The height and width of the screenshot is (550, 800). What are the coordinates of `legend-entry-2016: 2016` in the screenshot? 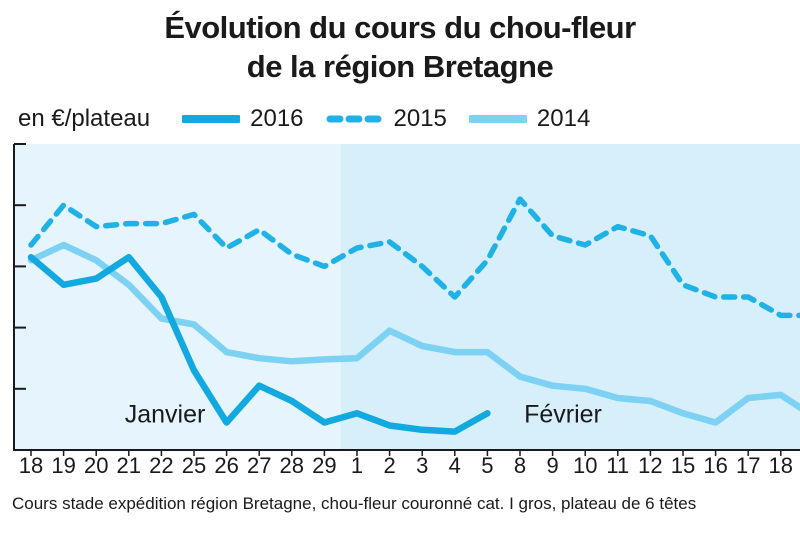 It's located at (243, 119).